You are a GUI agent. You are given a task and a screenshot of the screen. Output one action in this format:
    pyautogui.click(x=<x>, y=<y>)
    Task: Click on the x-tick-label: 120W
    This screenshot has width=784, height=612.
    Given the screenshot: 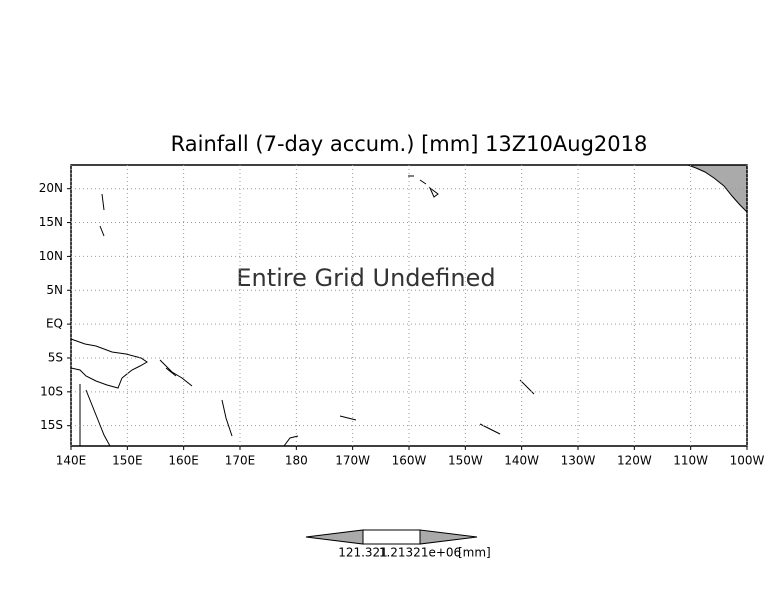 What is the action you would take?
    pyautogui.click(x=634, y=461)
    